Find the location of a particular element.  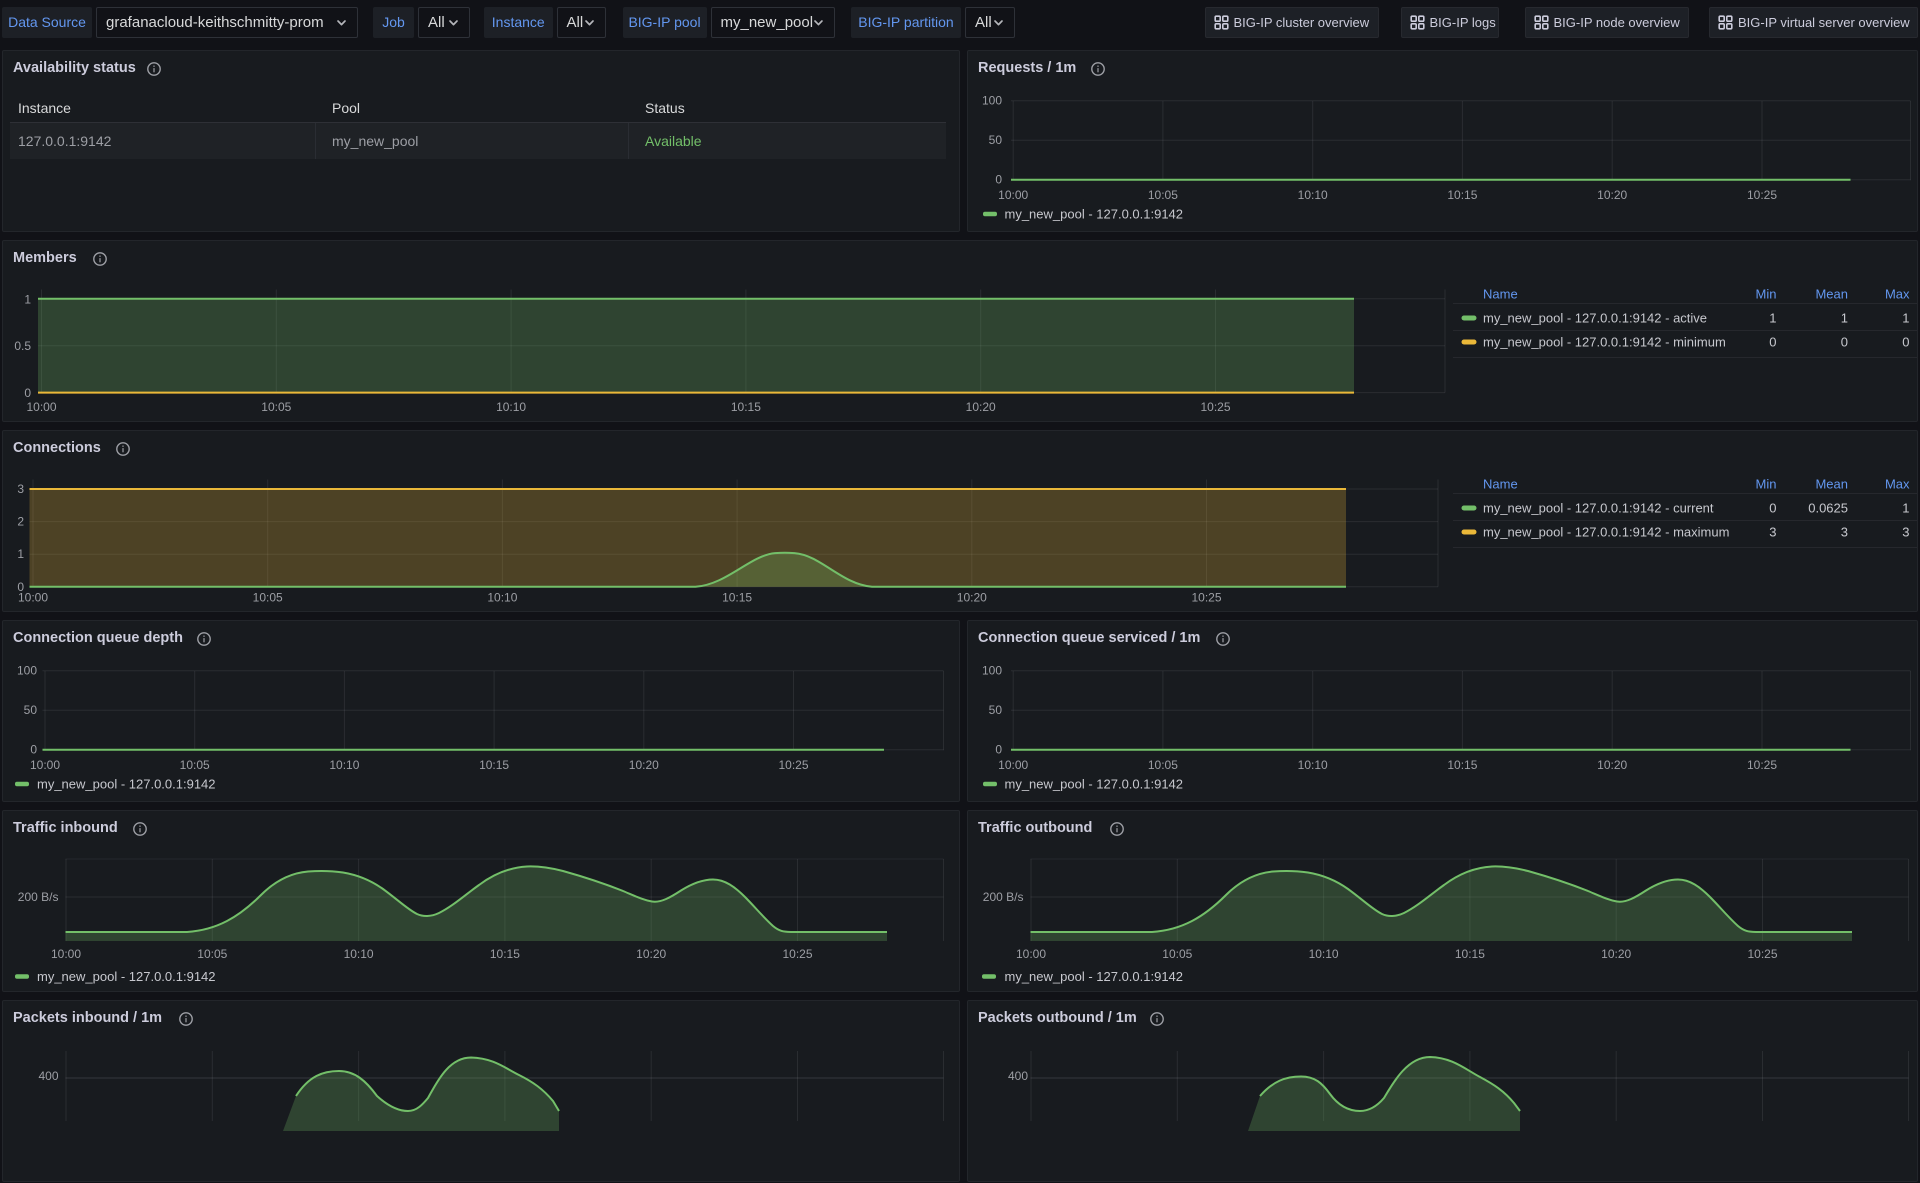

svg-text: 0.0625 is located at coordinates (1828, 508).